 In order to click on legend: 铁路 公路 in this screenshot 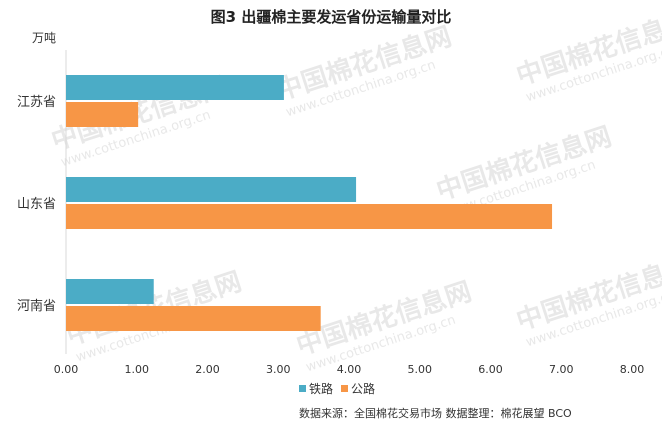, I will do `click(337, 388)`.